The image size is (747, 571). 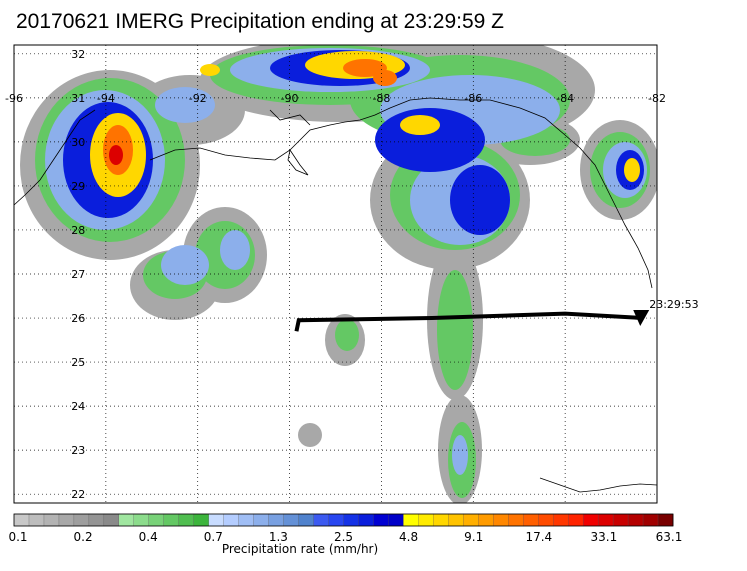 I want to click on colorbar-tick-labels: 0.1 0.2 0.4 0.7 1.3 2.5 4.8 9.1 17.4 33.1 63.1, so click(x=345, y=537).